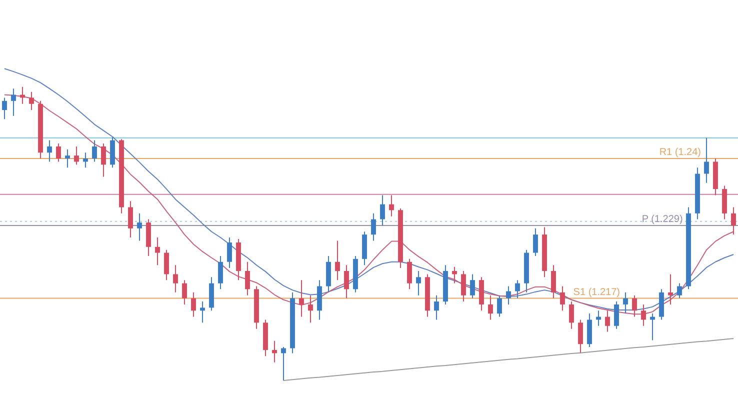 The image size is (738, 393). What do you see at coordinates (680, 152) in the screenshot?
I see `ref-line-label: R1 (1.24)` at bounding box center [680, 152].